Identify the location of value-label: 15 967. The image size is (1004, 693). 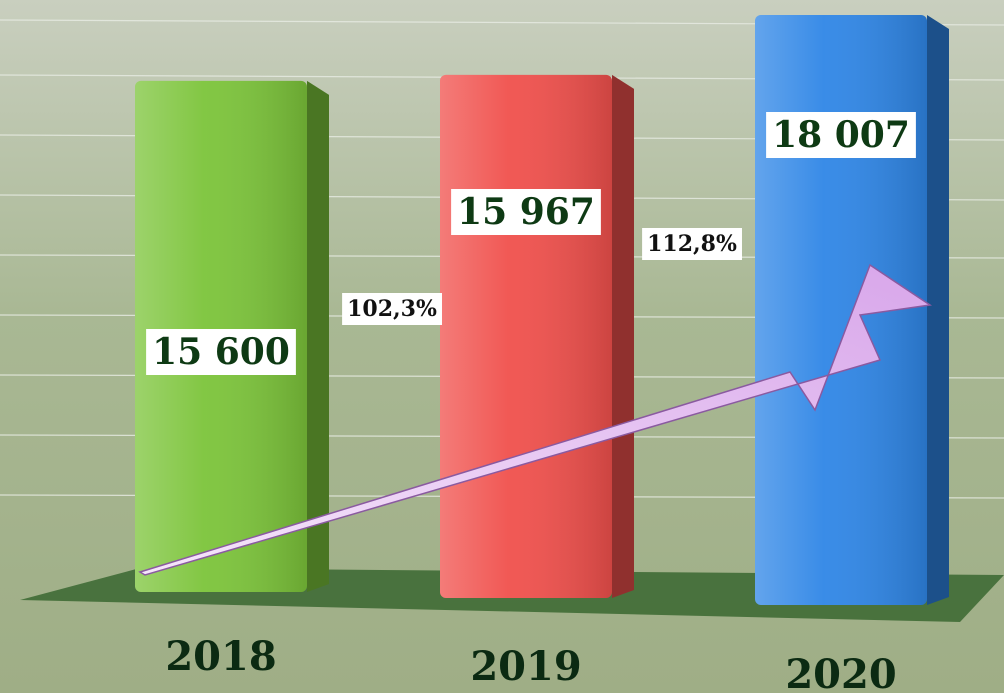
(526, 212).